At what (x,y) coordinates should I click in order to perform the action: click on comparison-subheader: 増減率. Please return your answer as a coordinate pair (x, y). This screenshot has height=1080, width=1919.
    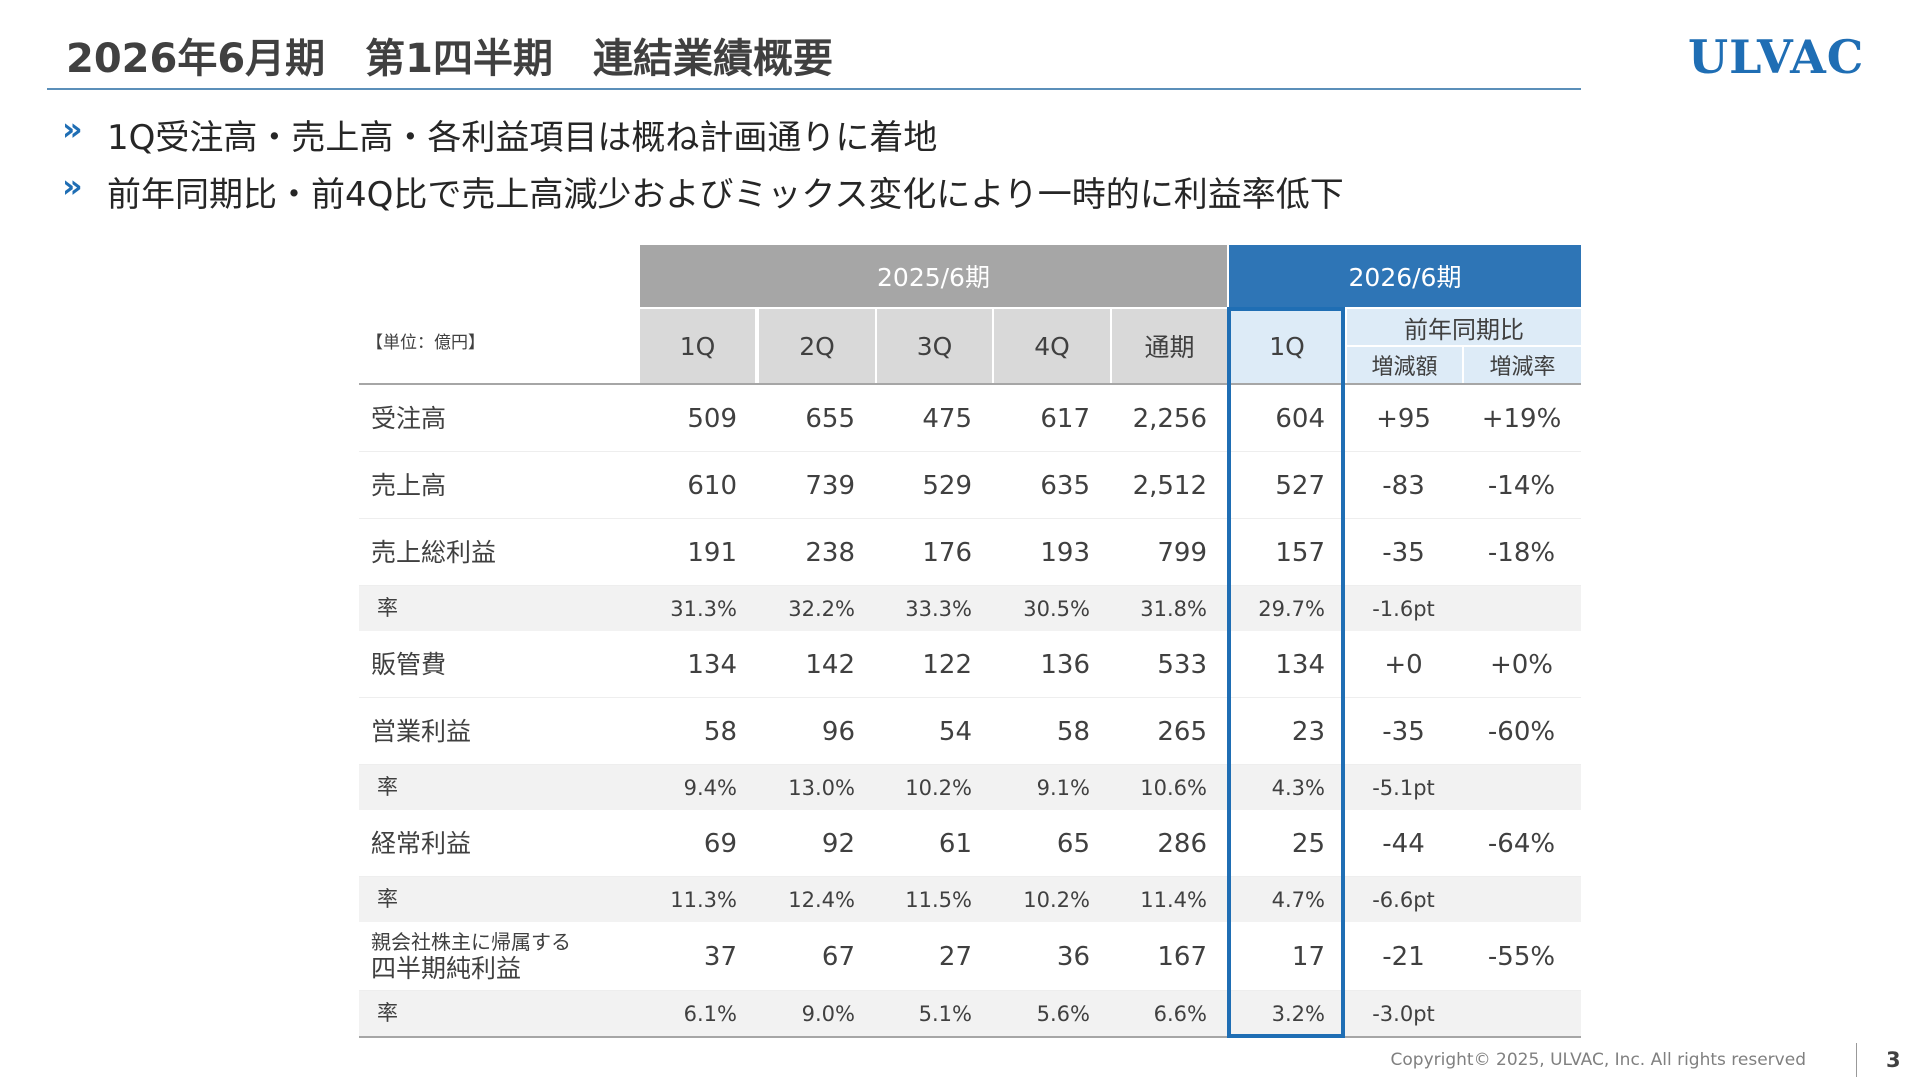
    Looking at the image, I should click on (1522, 365).